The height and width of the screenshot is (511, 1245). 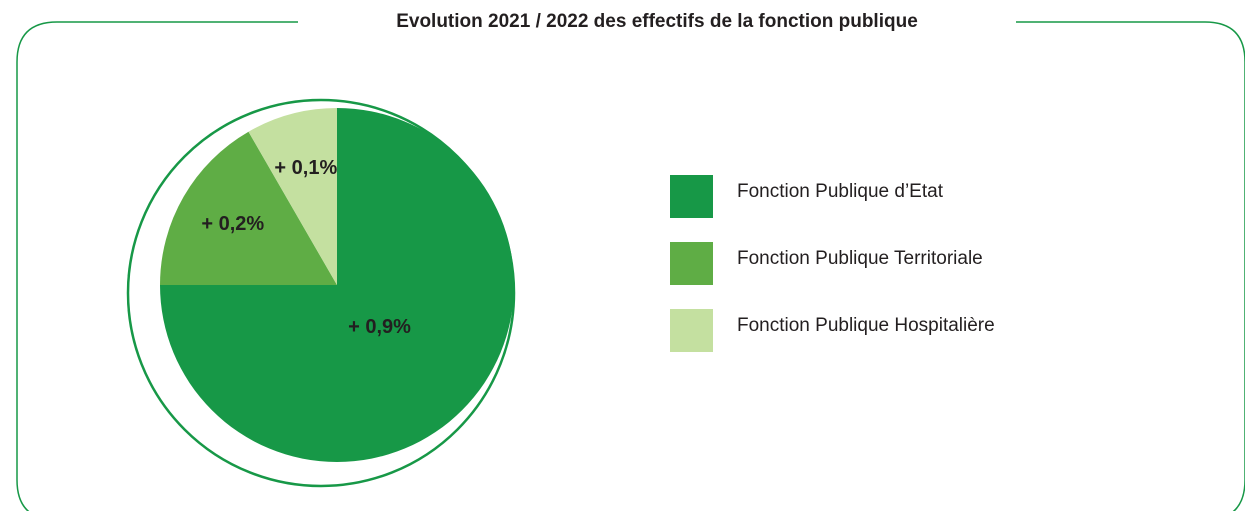 What do you see at coordinates (866, 325) in the screenshot?
I see `legend-label: Fonction Publique Hospitalière` at bounding box center [866, 325].